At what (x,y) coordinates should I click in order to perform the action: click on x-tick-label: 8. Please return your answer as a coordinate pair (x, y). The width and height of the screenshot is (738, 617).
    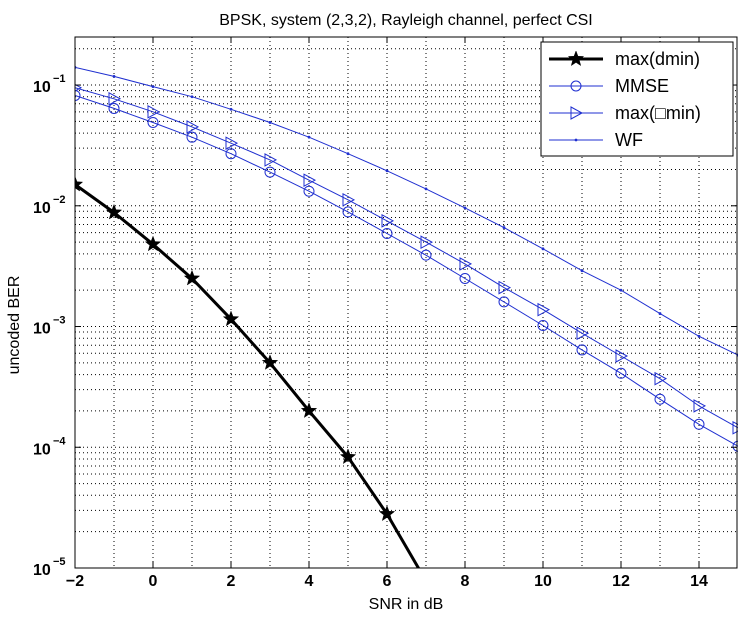
    Looking at the image, I should click on (465, 581).